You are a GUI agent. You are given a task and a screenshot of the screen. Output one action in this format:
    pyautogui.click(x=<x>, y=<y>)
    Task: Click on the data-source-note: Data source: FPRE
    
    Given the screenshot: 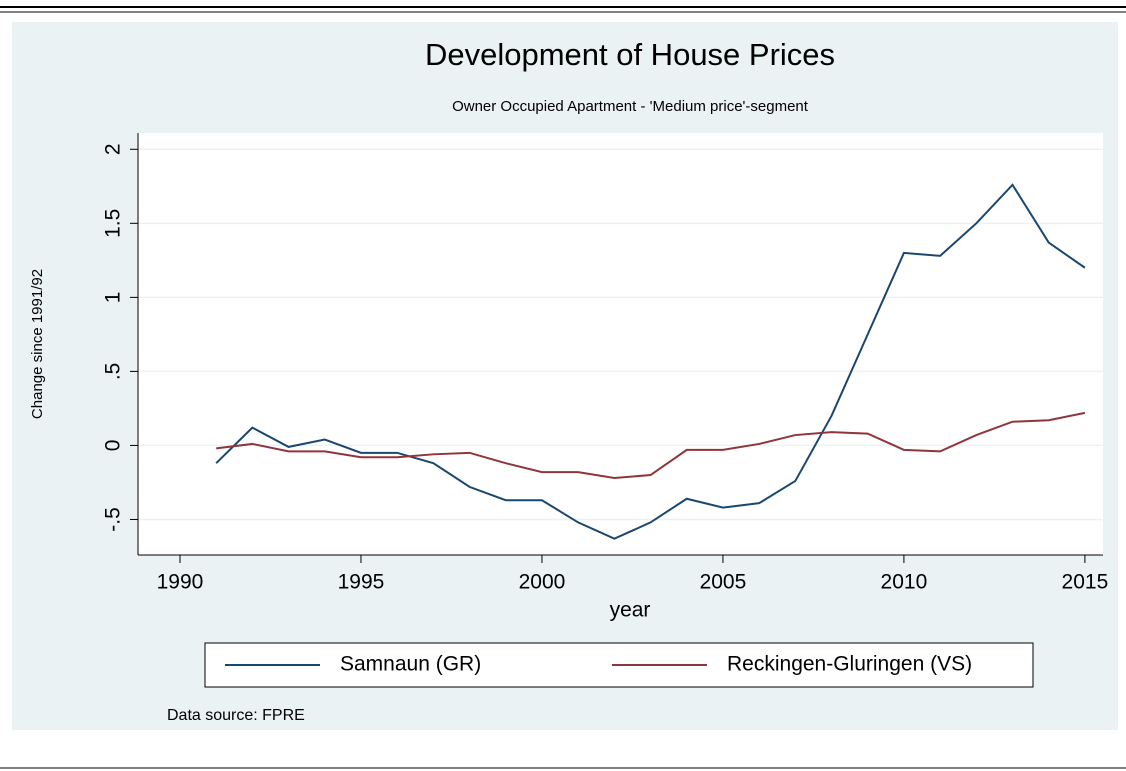 What is the action you would take?
    pyautogui.click(x=236, y=715)
    